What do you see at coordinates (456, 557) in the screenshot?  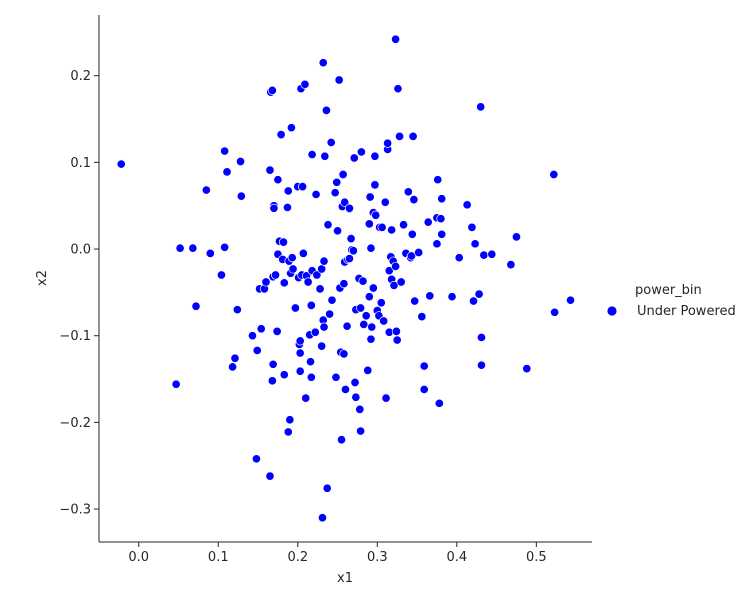 I see `x-tick-label: 0.4` at bounding box center [456, 557].